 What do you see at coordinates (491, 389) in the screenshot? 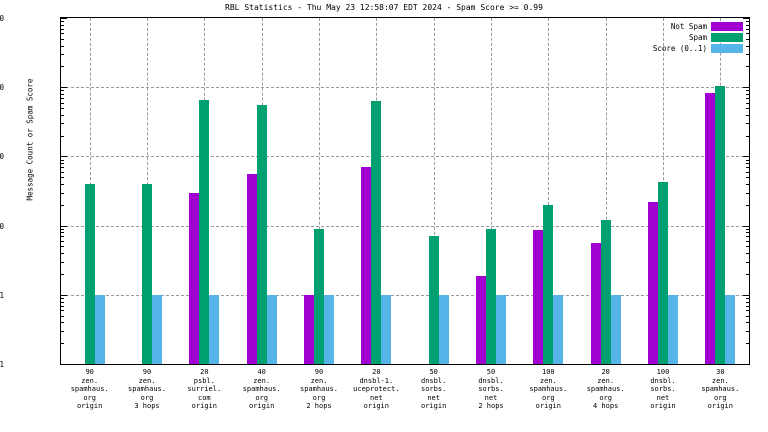
I see `x-axis-category-label: 50 dnsbl. sorbs. net 2 hops` at bounding box center [491, 389].